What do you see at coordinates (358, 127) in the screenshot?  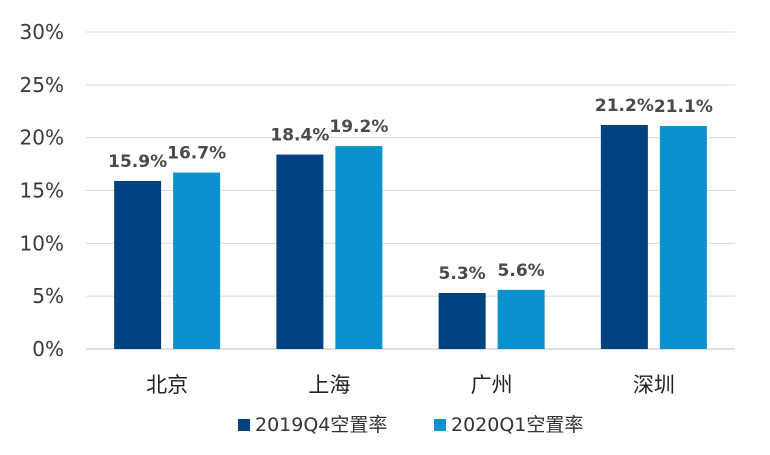 I see `data-label: 19.2%` at bounding box center [358, 127].